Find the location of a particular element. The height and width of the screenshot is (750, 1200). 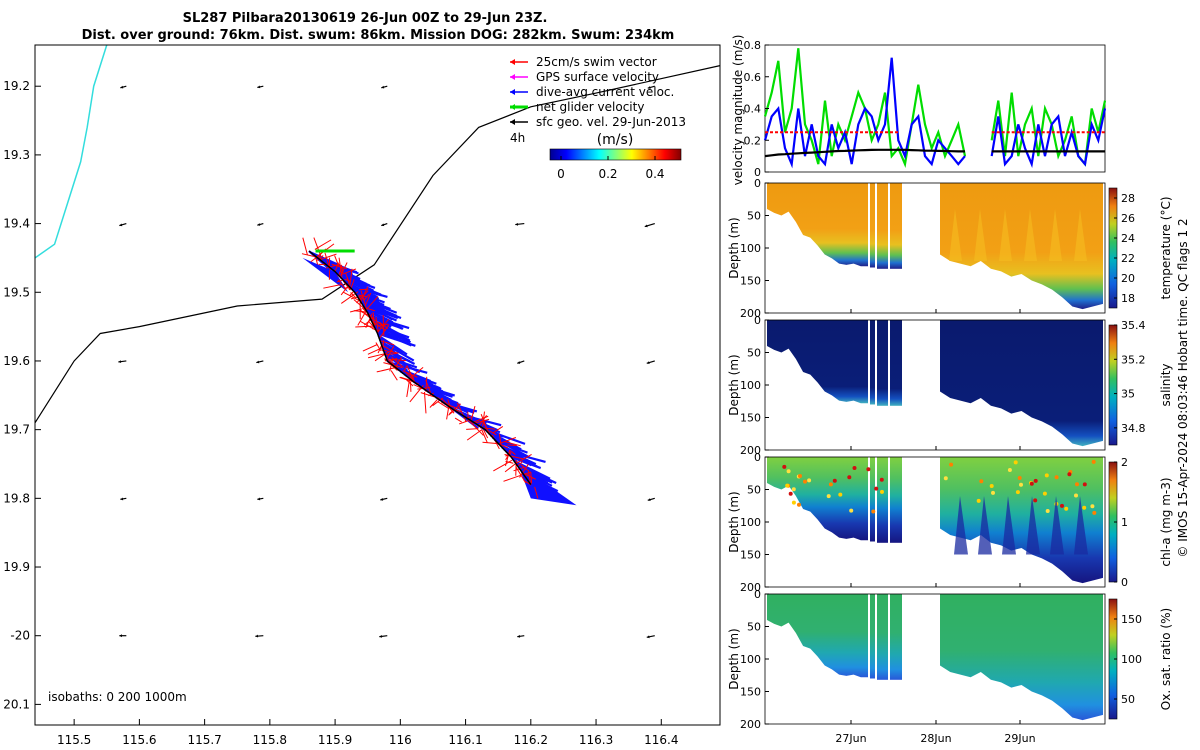

y-tick-label: 200 is located at coordinates (750, 587).